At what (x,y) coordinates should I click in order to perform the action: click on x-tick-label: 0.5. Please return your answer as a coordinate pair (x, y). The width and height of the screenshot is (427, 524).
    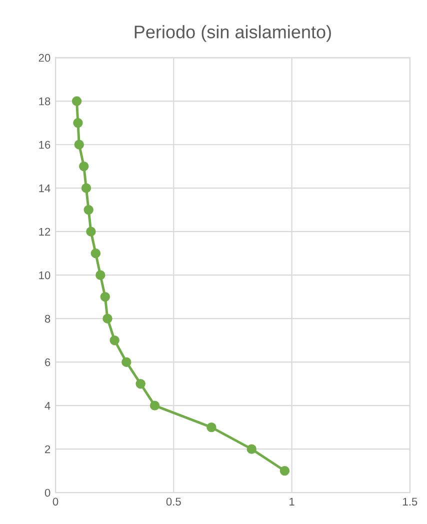
    Looking at the image, I should click on (173, 502).